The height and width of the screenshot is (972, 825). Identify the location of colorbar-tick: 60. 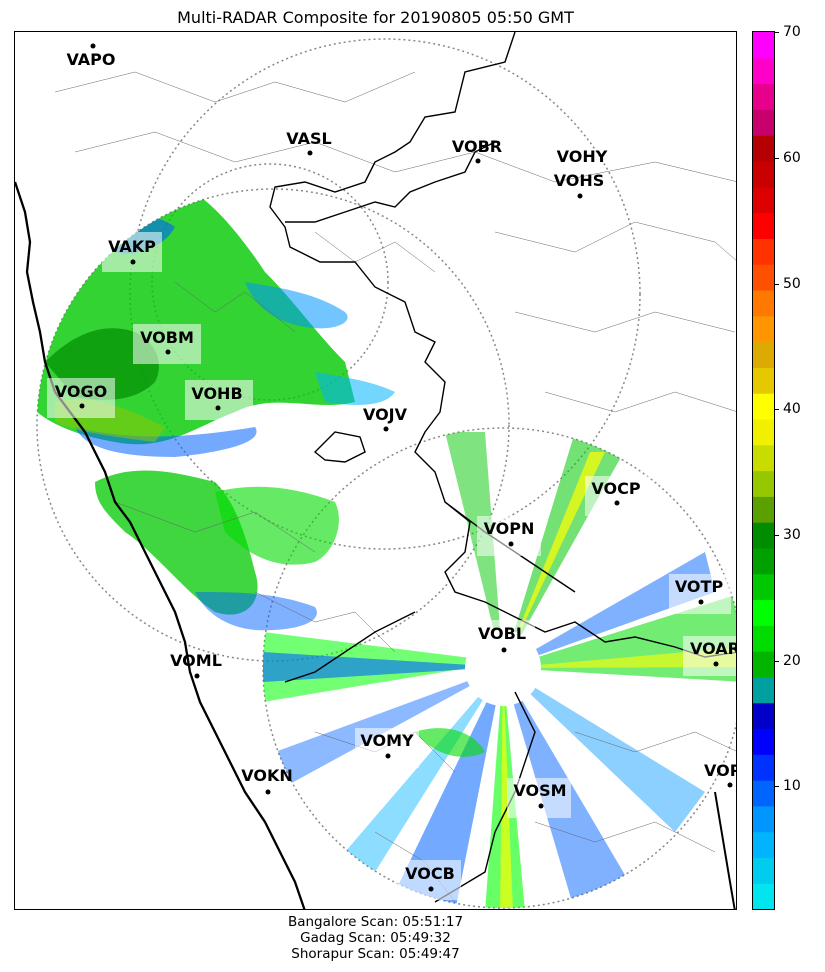
(788, 158).